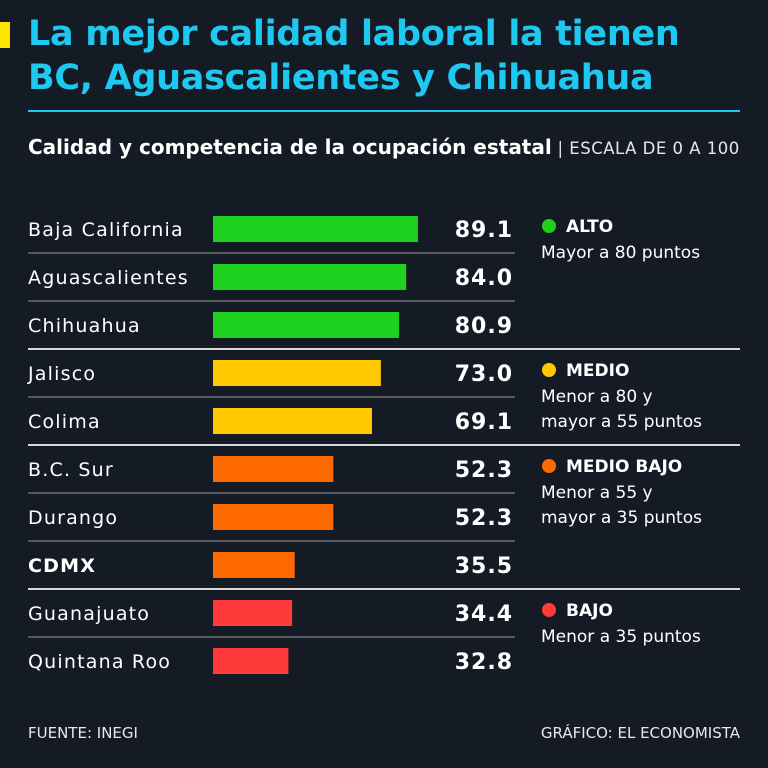  Describe the element at coordinates (624, 467) in the screenshot. I see `legend-name: MEDIO BAJO` at that location.